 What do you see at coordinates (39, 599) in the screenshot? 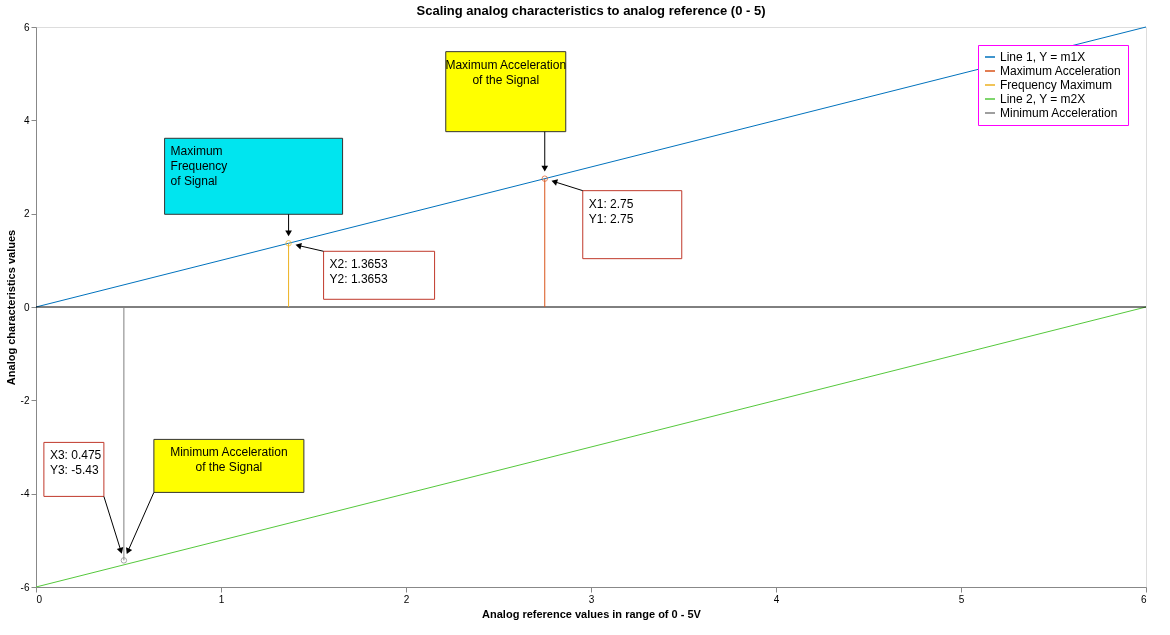
I see `x-tick-label: 0` at bounding box center [39, 599].